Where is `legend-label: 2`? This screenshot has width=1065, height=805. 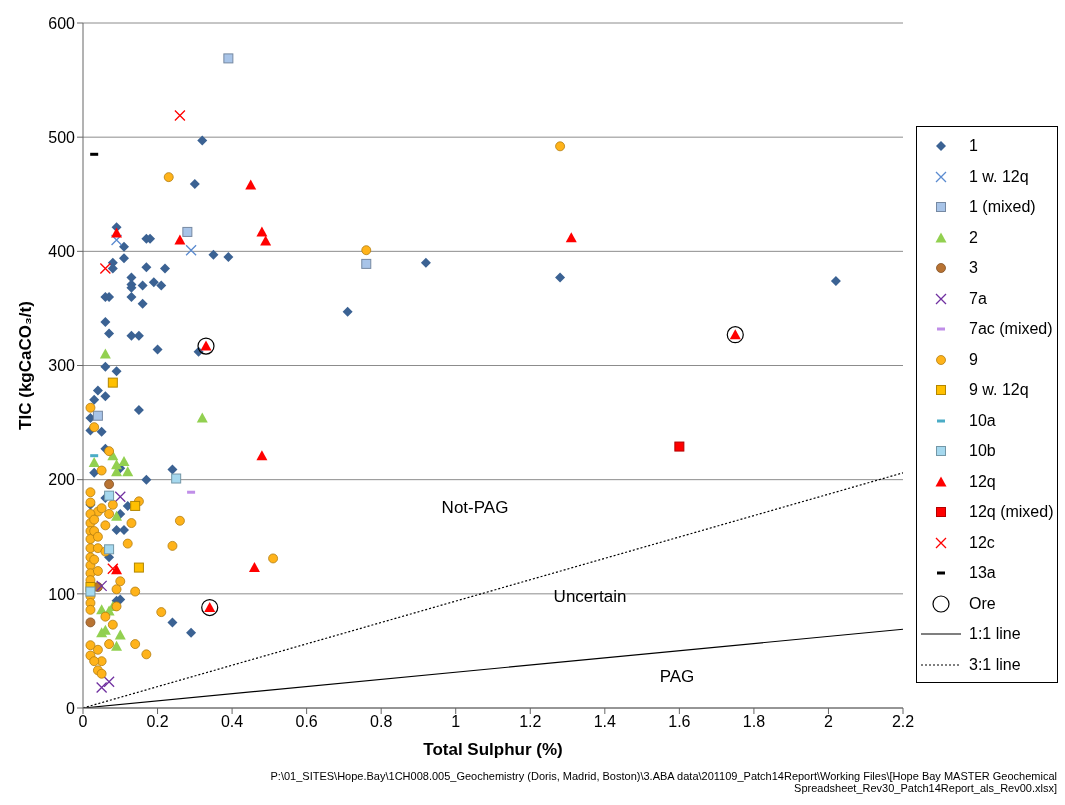
legend-label: 2 is located at coordinates (973, 237).